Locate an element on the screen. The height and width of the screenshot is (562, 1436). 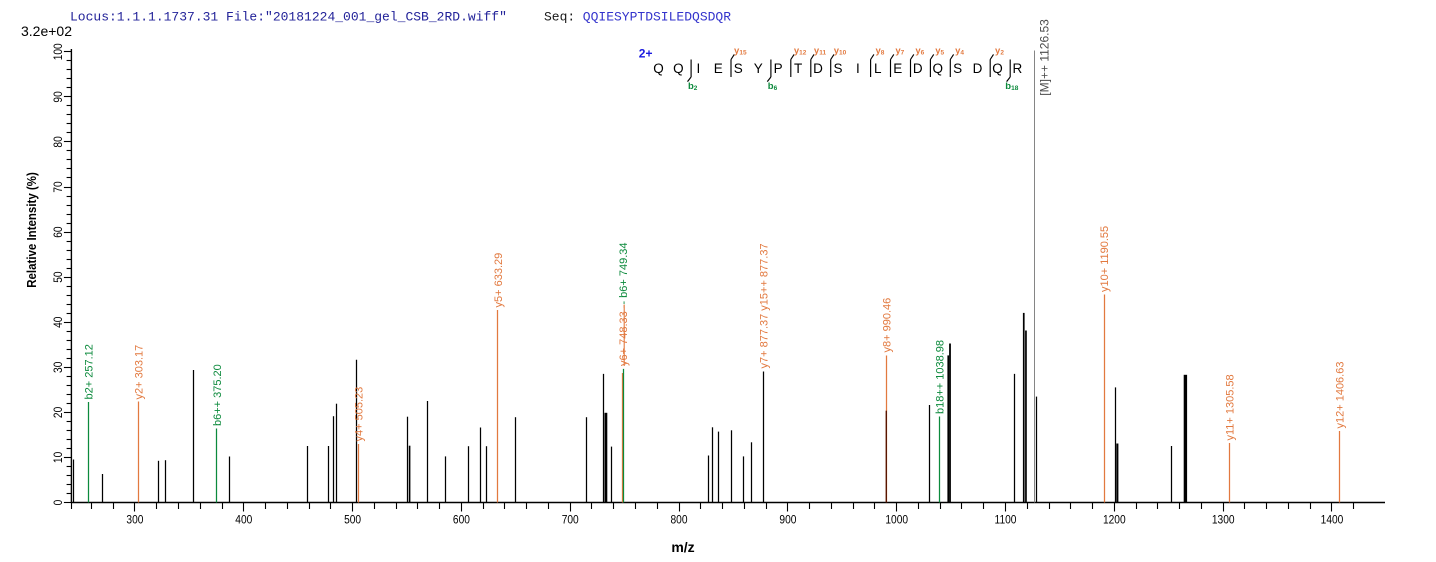
svg-text: 400 is located at coordinates (243, 520).